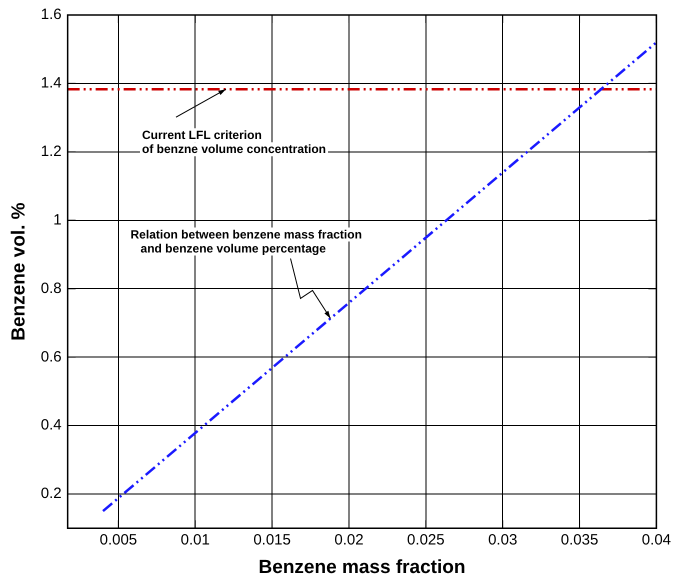 This screenshot has height=583, width=674. What do you see at coordinates (362, 567) in the screenshot?
I see `x-axis-title: Benzene mass fraction` at bounding box center [362, 567].